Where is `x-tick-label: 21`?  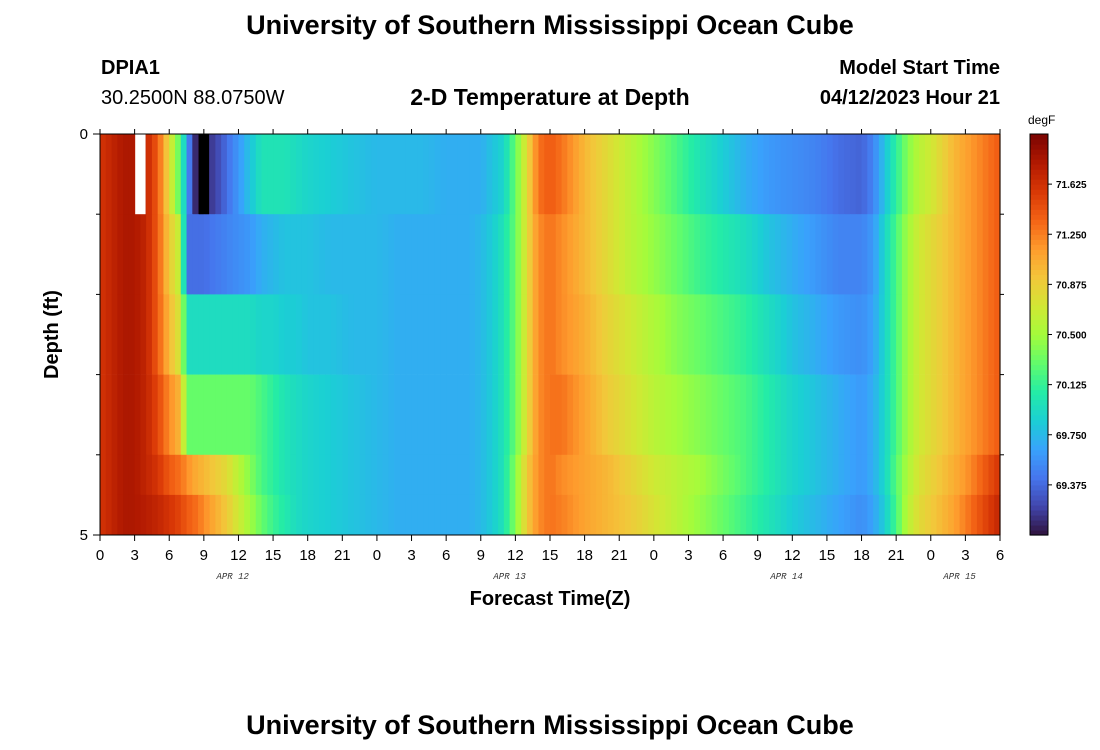 x-tick-label: 21 is located at coordinates (342, 555).